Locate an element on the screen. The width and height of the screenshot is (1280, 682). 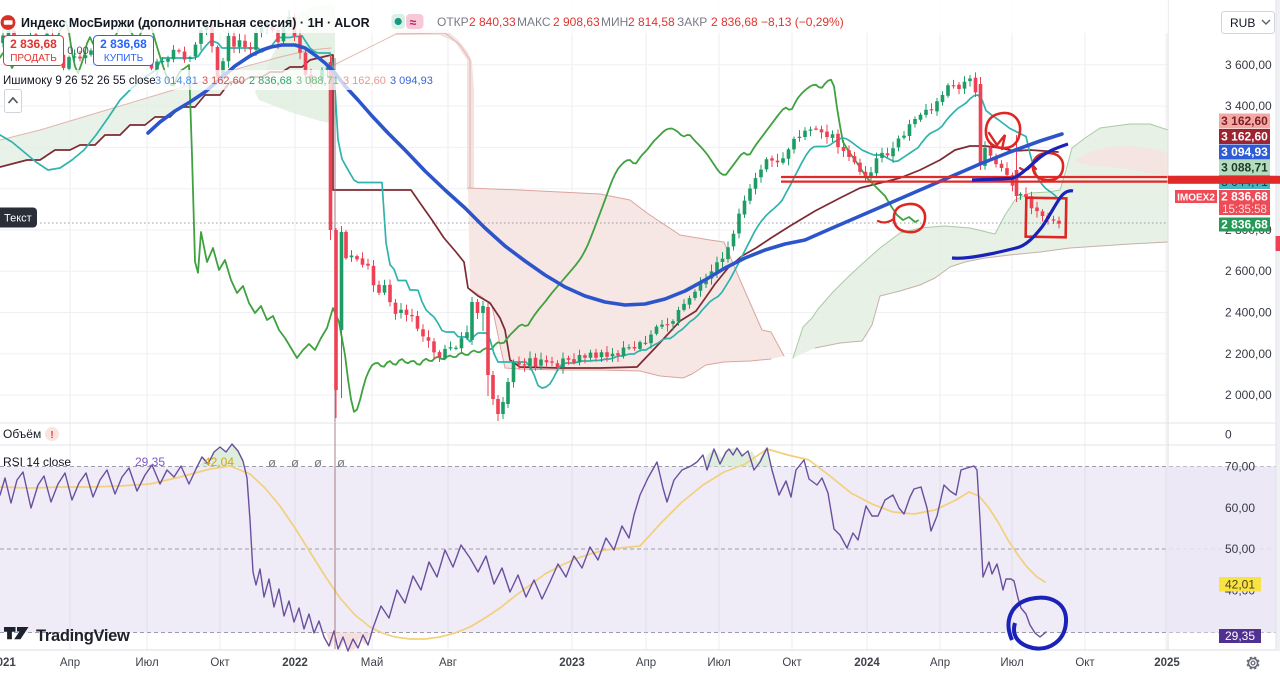
svg-text: 2024 is located at coordinates (867, 663).